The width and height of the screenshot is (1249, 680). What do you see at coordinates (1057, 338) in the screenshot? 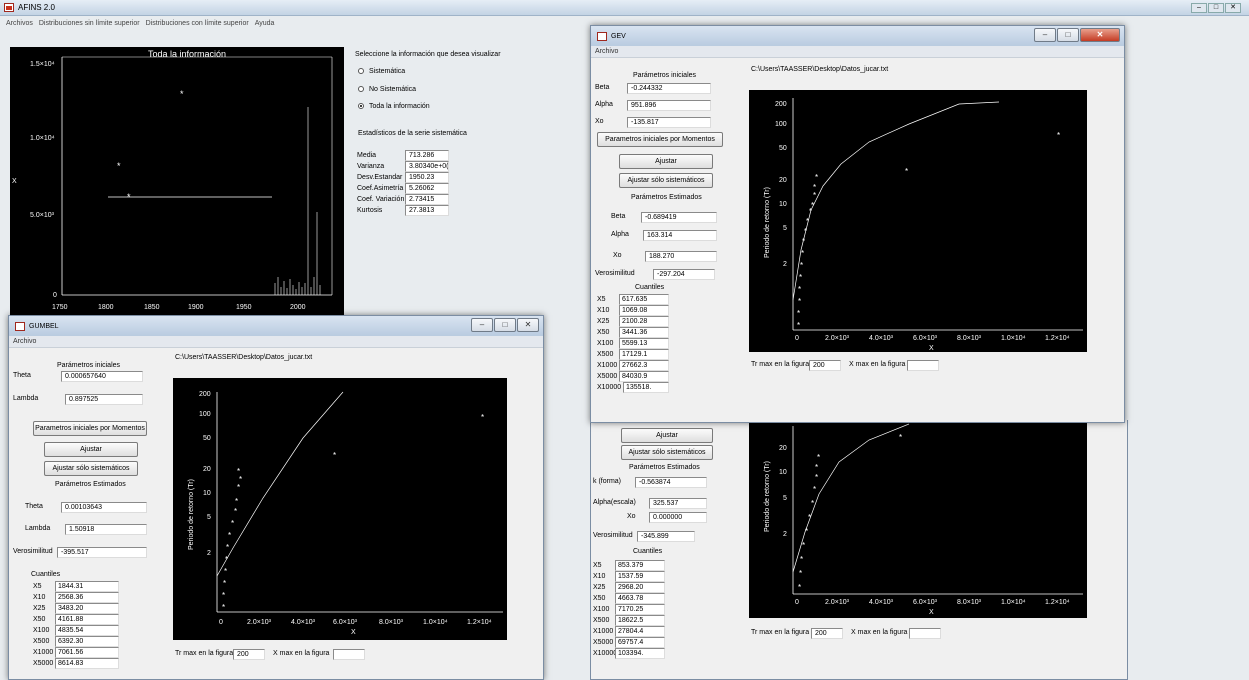
I see `svg-text: 1.2×10⁴` at bounding box center [1057, 338].